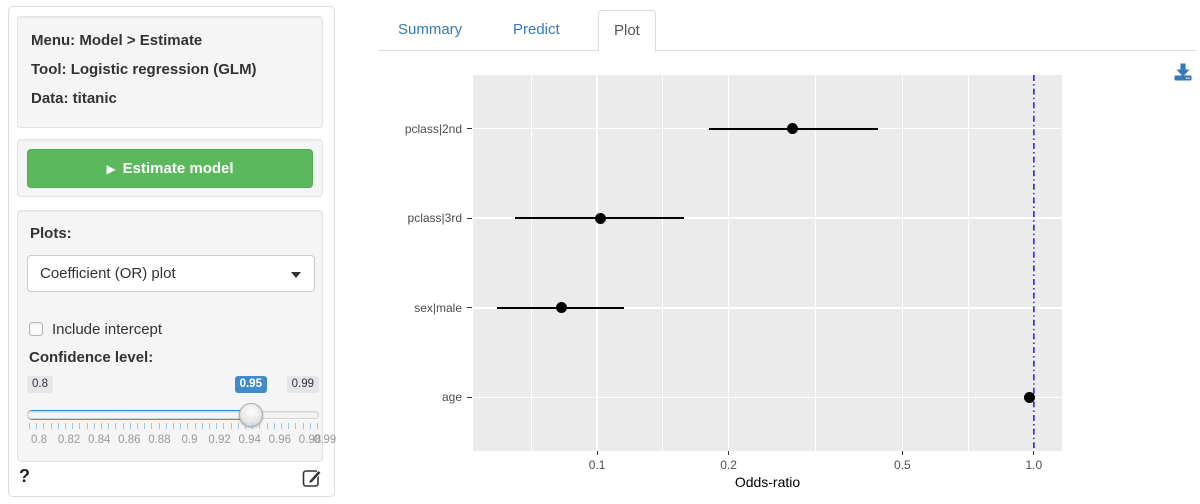  I want to click on slider-grid-label: 0.88, so click(159, 440).